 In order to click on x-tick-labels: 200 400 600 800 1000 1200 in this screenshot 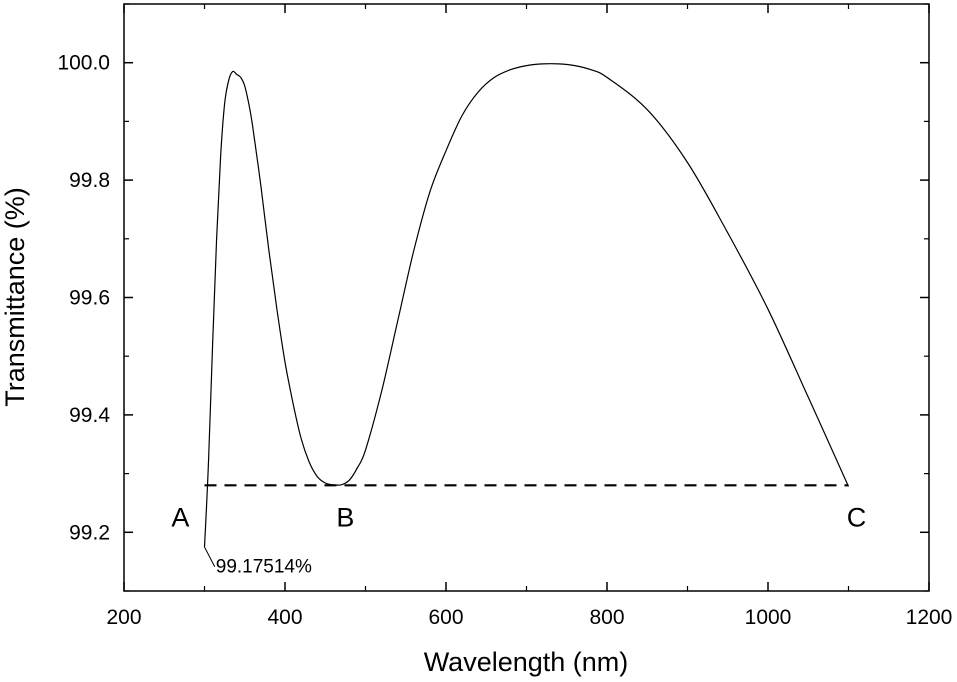, I will do `click(529, 617)`.